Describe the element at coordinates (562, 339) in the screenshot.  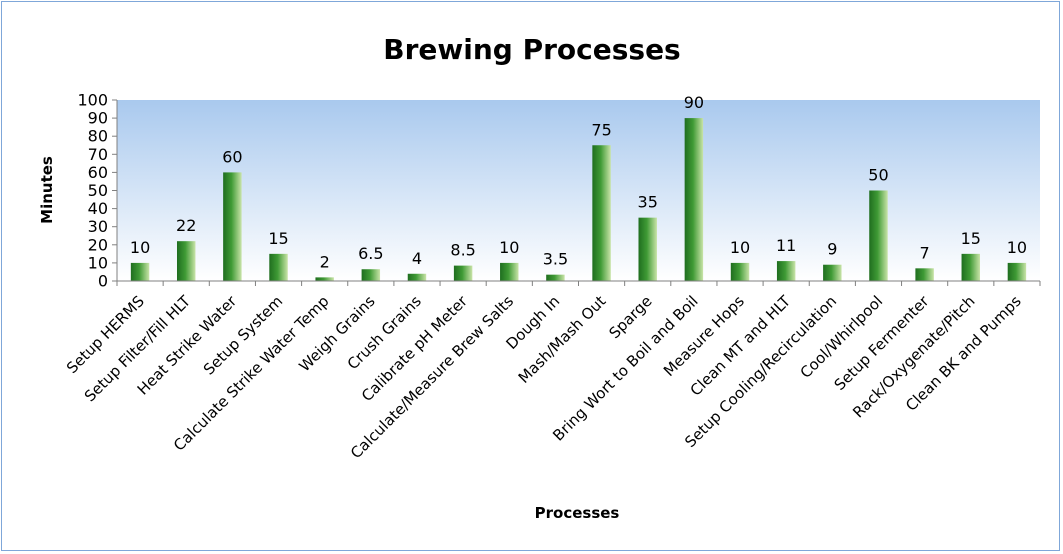
I see `x-tick-label: Mash/Mash Out` at that location.